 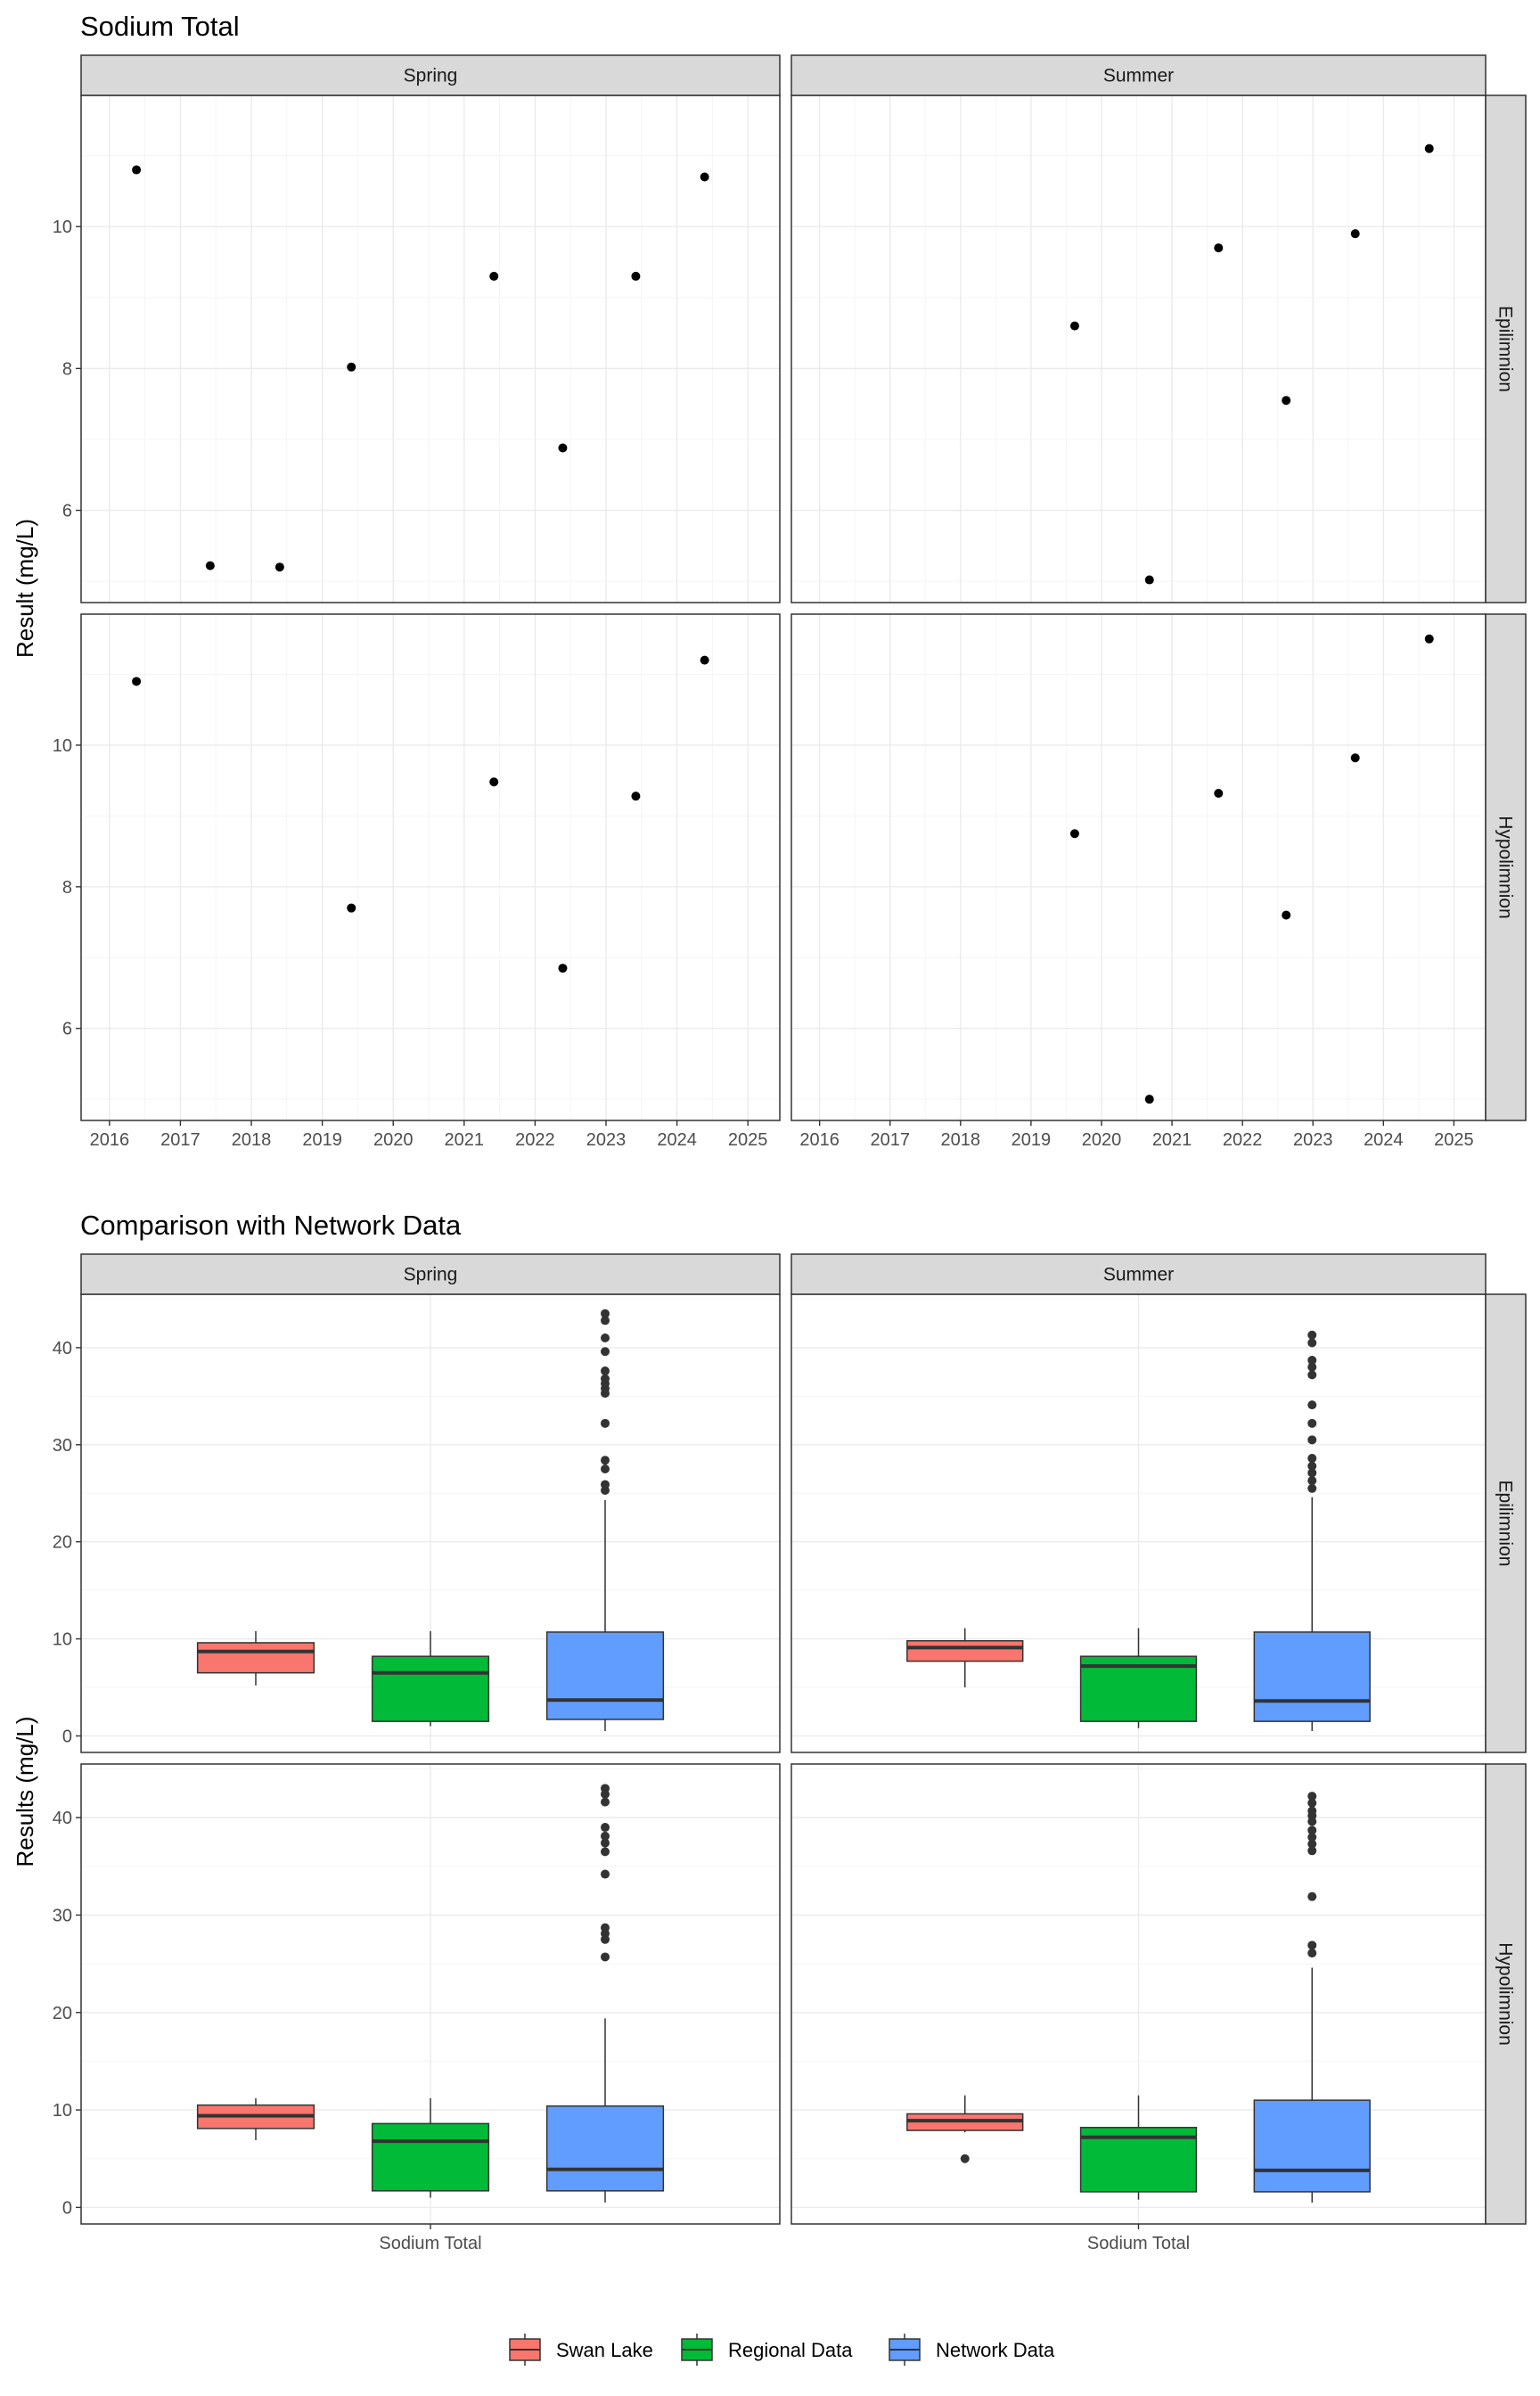 I want to click on scatter-panel-epilimnion-summer, so click(x=1138, y=348).